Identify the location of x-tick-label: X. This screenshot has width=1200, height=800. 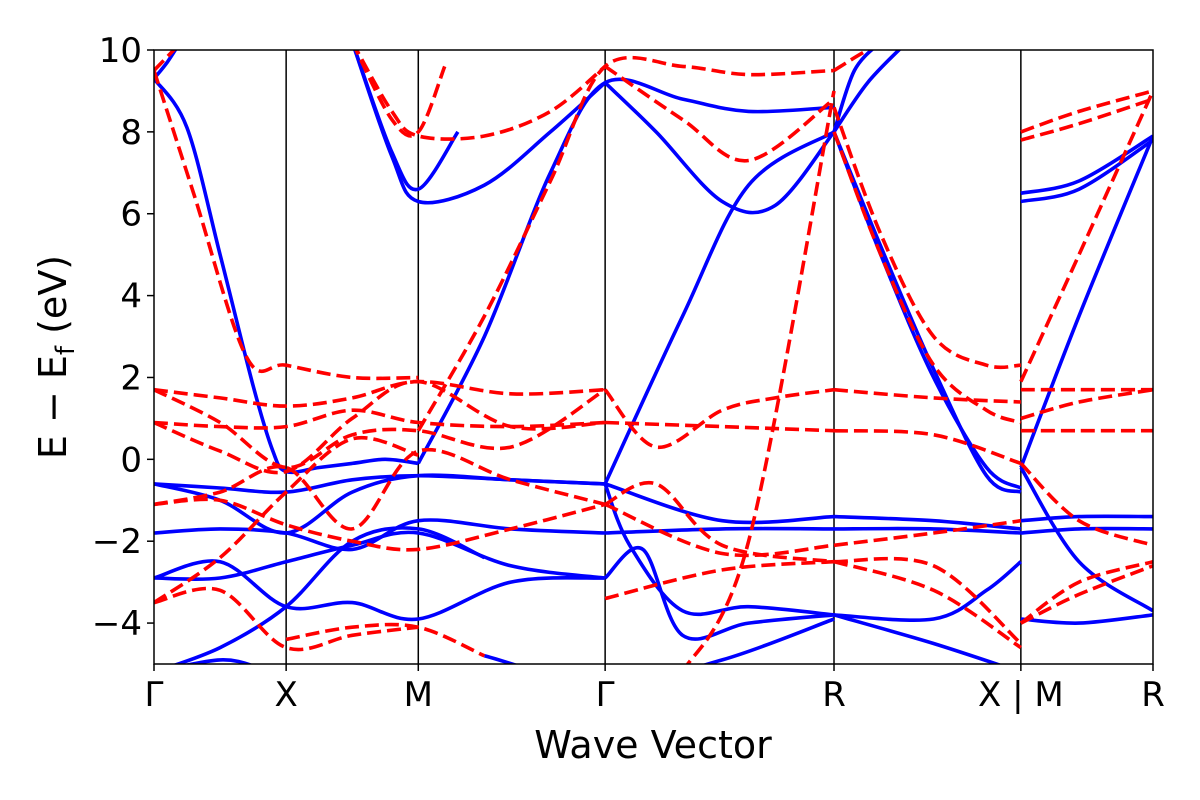
(285, 695).